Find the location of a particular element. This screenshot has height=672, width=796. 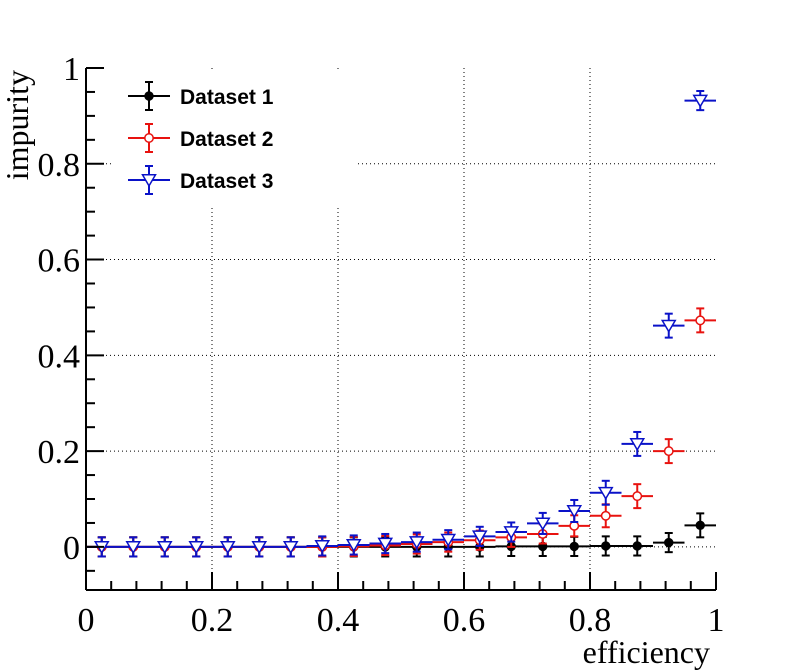

y-tick-label: 0 is located at coordinates (71, 548).